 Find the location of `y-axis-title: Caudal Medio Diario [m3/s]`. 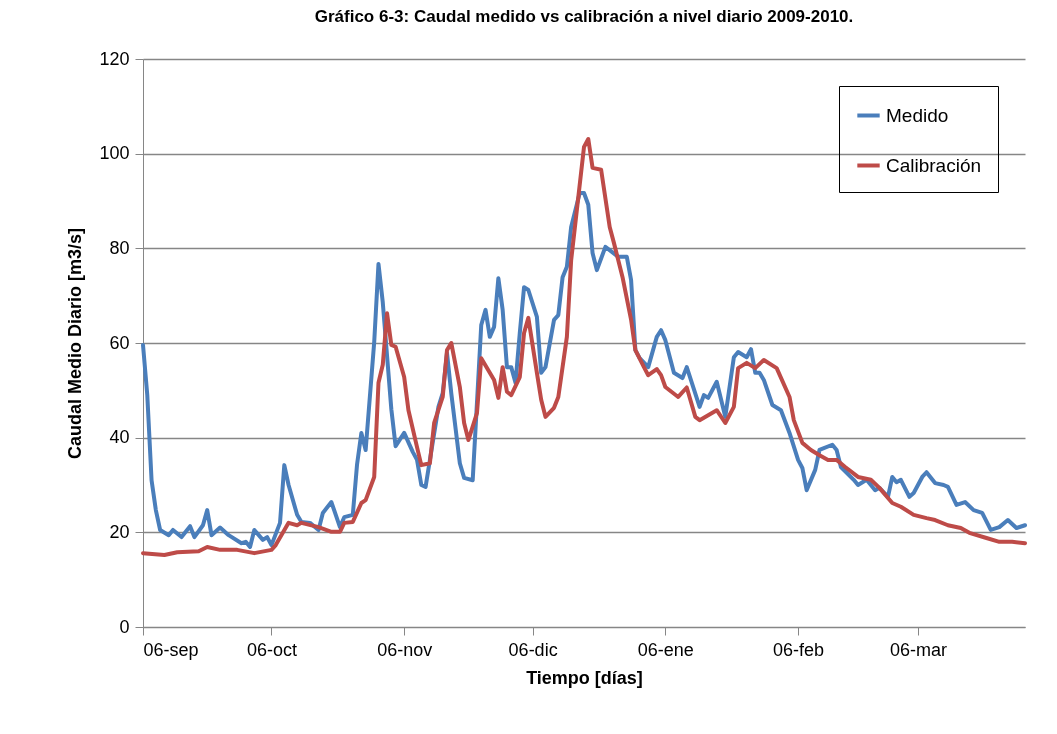

y-axis-title: Caudal Medio Diario [m3/s] is located at coordinates (75, 343).